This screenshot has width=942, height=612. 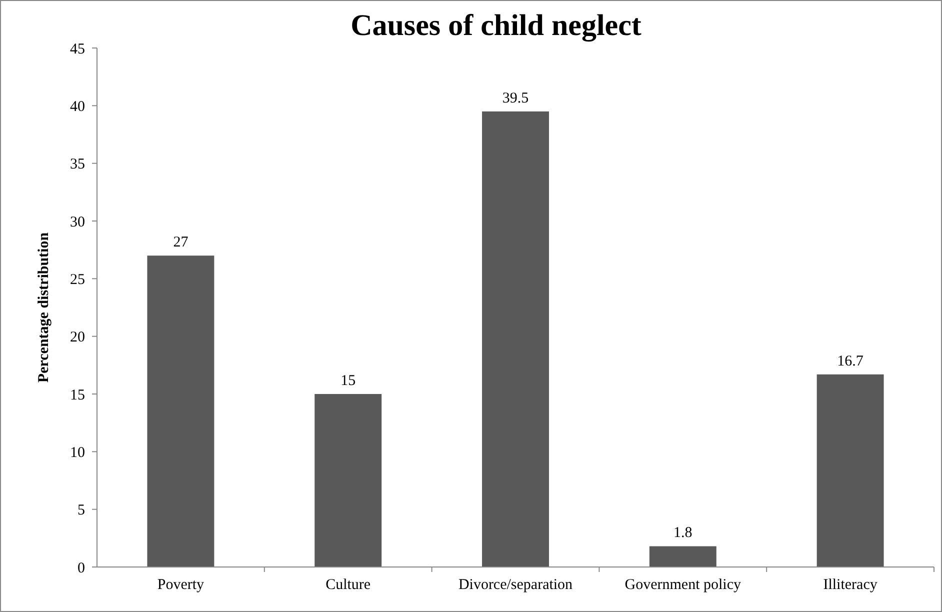 What do you see at coordinates (77, 222) in the screenshot?
I see `y-tick-label: 30` at bounding box center [77, 222].